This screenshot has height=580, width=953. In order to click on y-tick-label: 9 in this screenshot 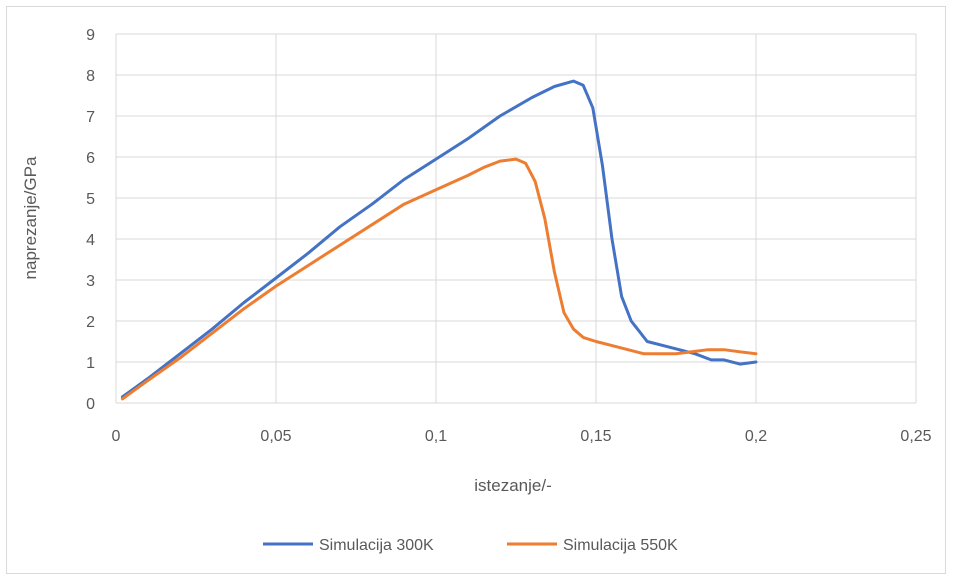, I will do `click(90, 35)`.